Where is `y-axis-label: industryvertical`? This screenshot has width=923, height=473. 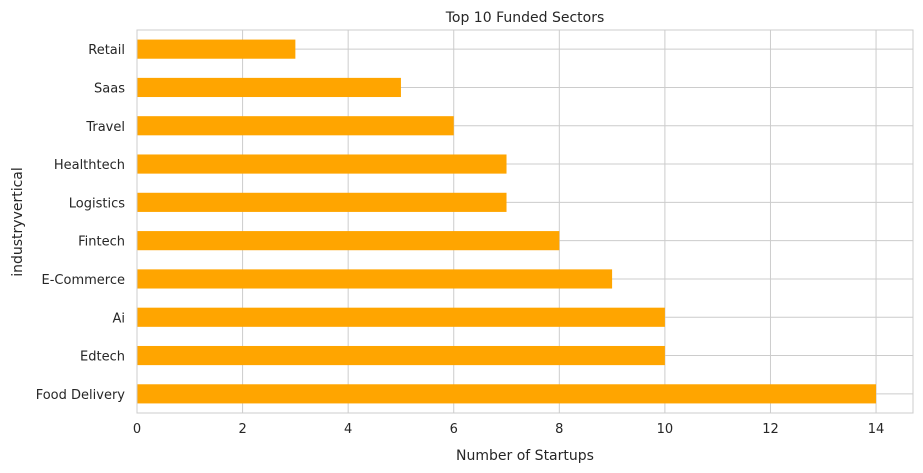
y-axis-label: industryvertical is located at coordinates (18, 222).